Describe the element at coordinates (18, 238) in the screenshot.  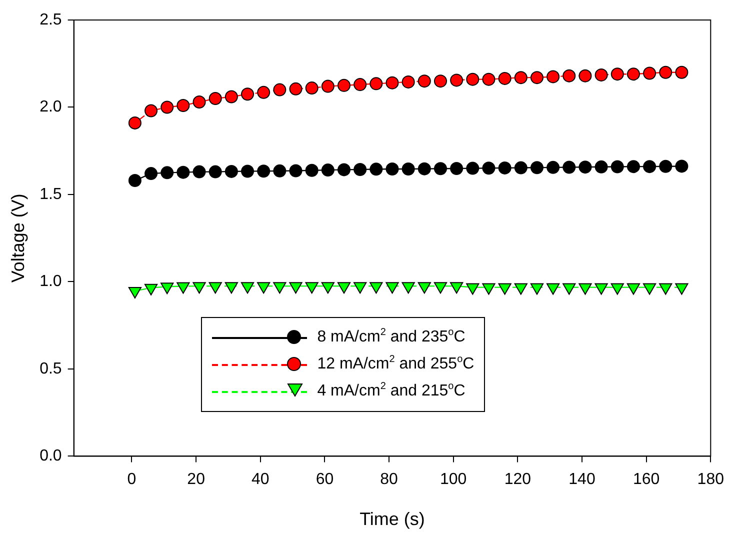
I see `y-axis-title: Voltage (V)` at that location.